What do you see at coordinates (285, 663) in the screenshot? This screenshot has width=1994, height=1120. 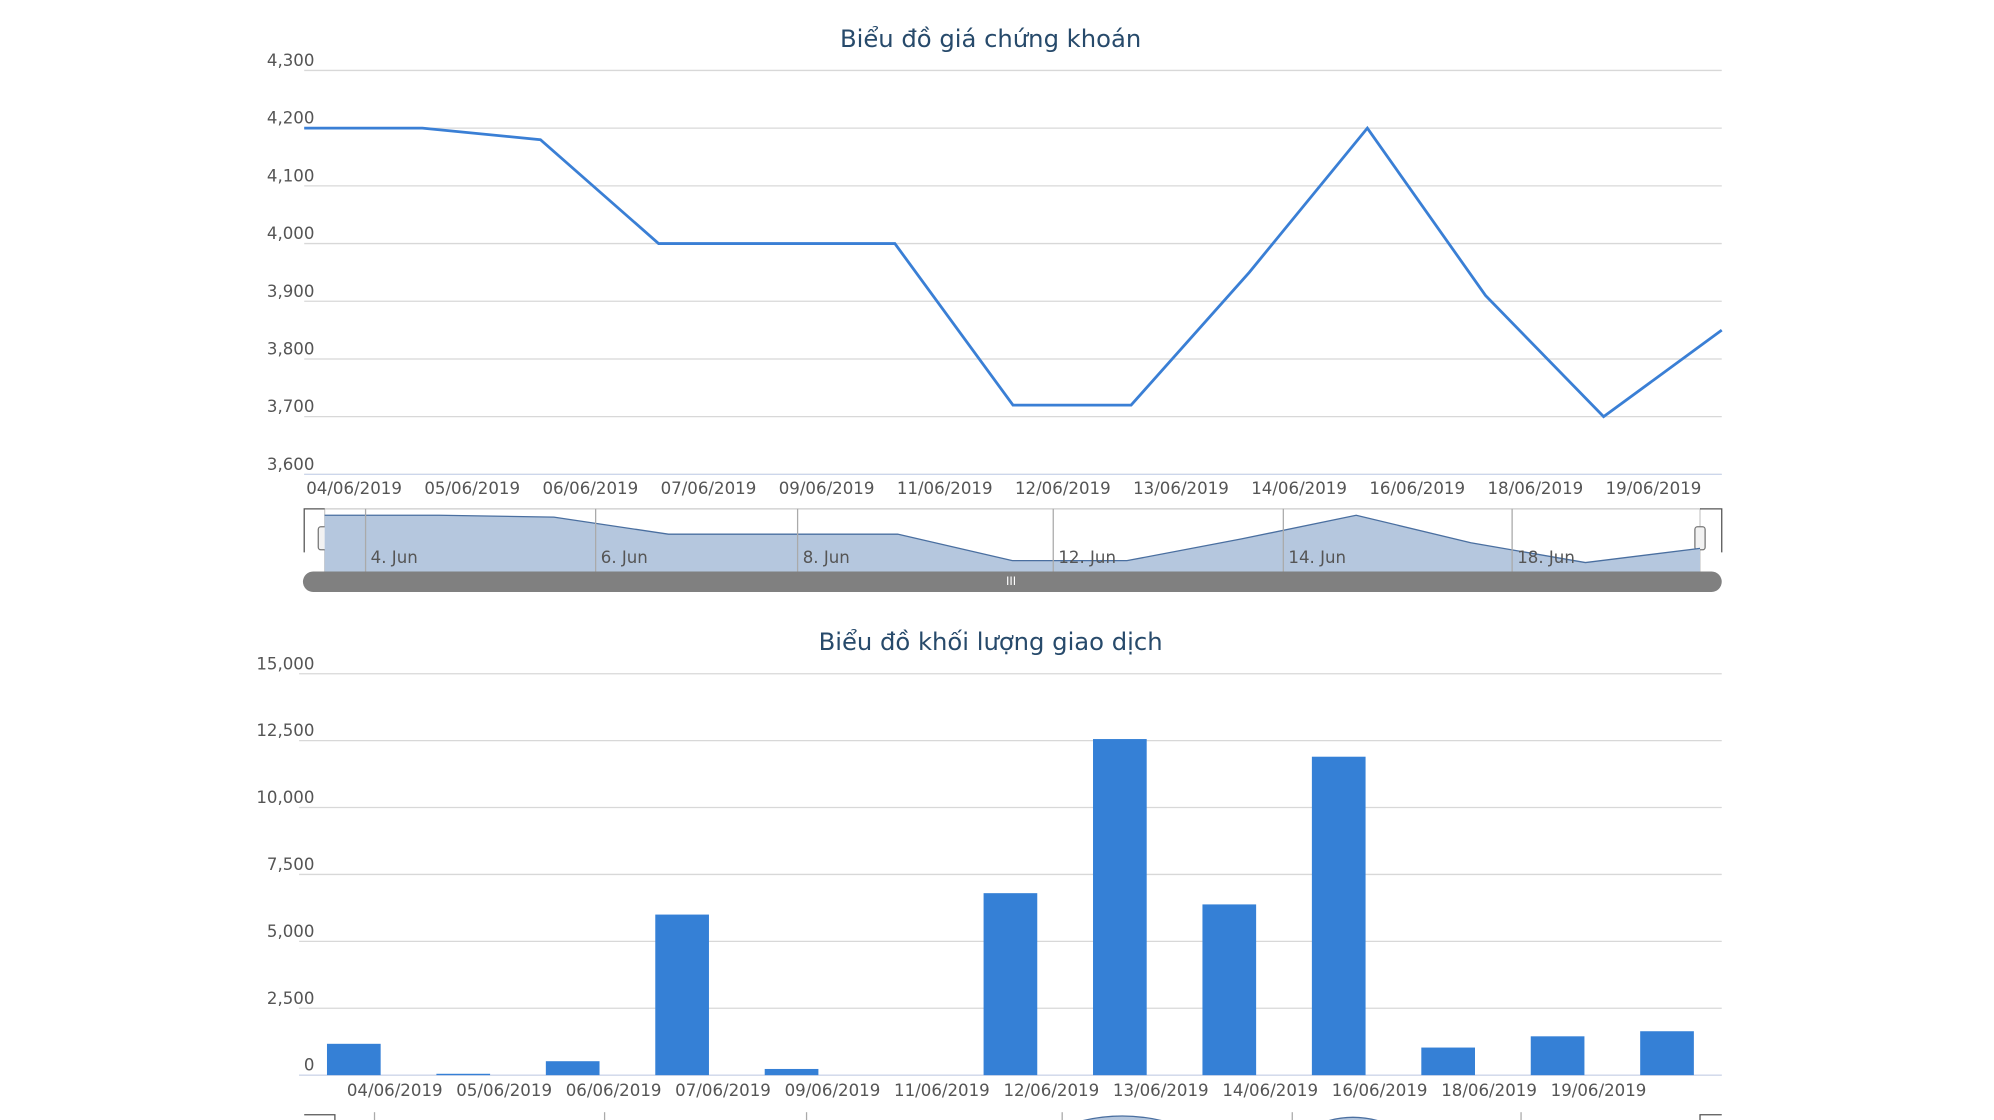 I see `y-tick-label: 15,000` at bounding box center [285, 663].